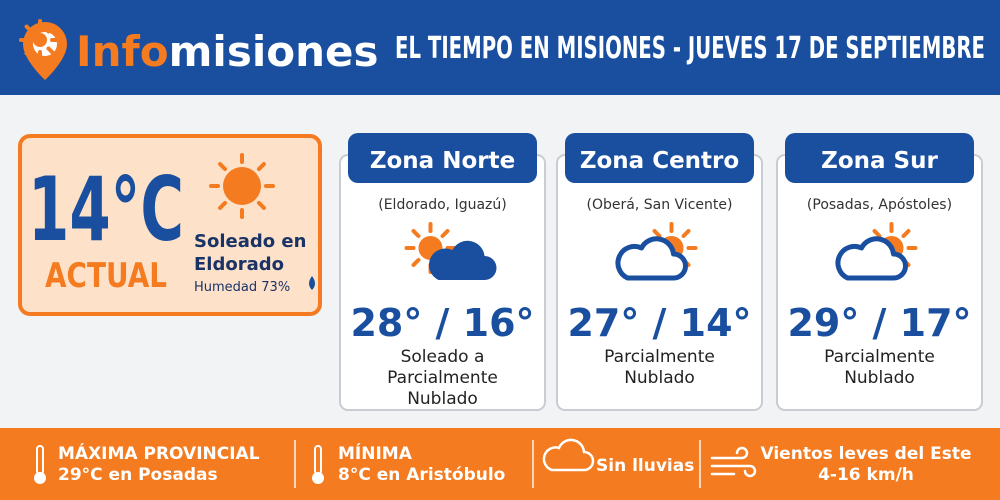 This screenshot has width=1000, height=500. Describe the element at coordinates (239, 264) in the screenshot. I see `current-condition: Eldorado` at that location.